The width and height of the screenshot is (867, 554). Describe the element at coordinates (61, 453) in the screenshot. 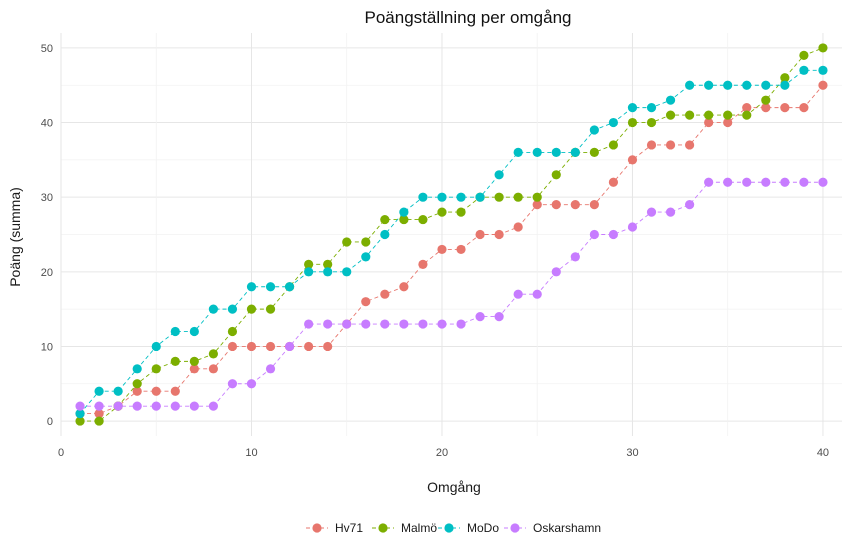

I see `x-tick-label: 0` at that location.